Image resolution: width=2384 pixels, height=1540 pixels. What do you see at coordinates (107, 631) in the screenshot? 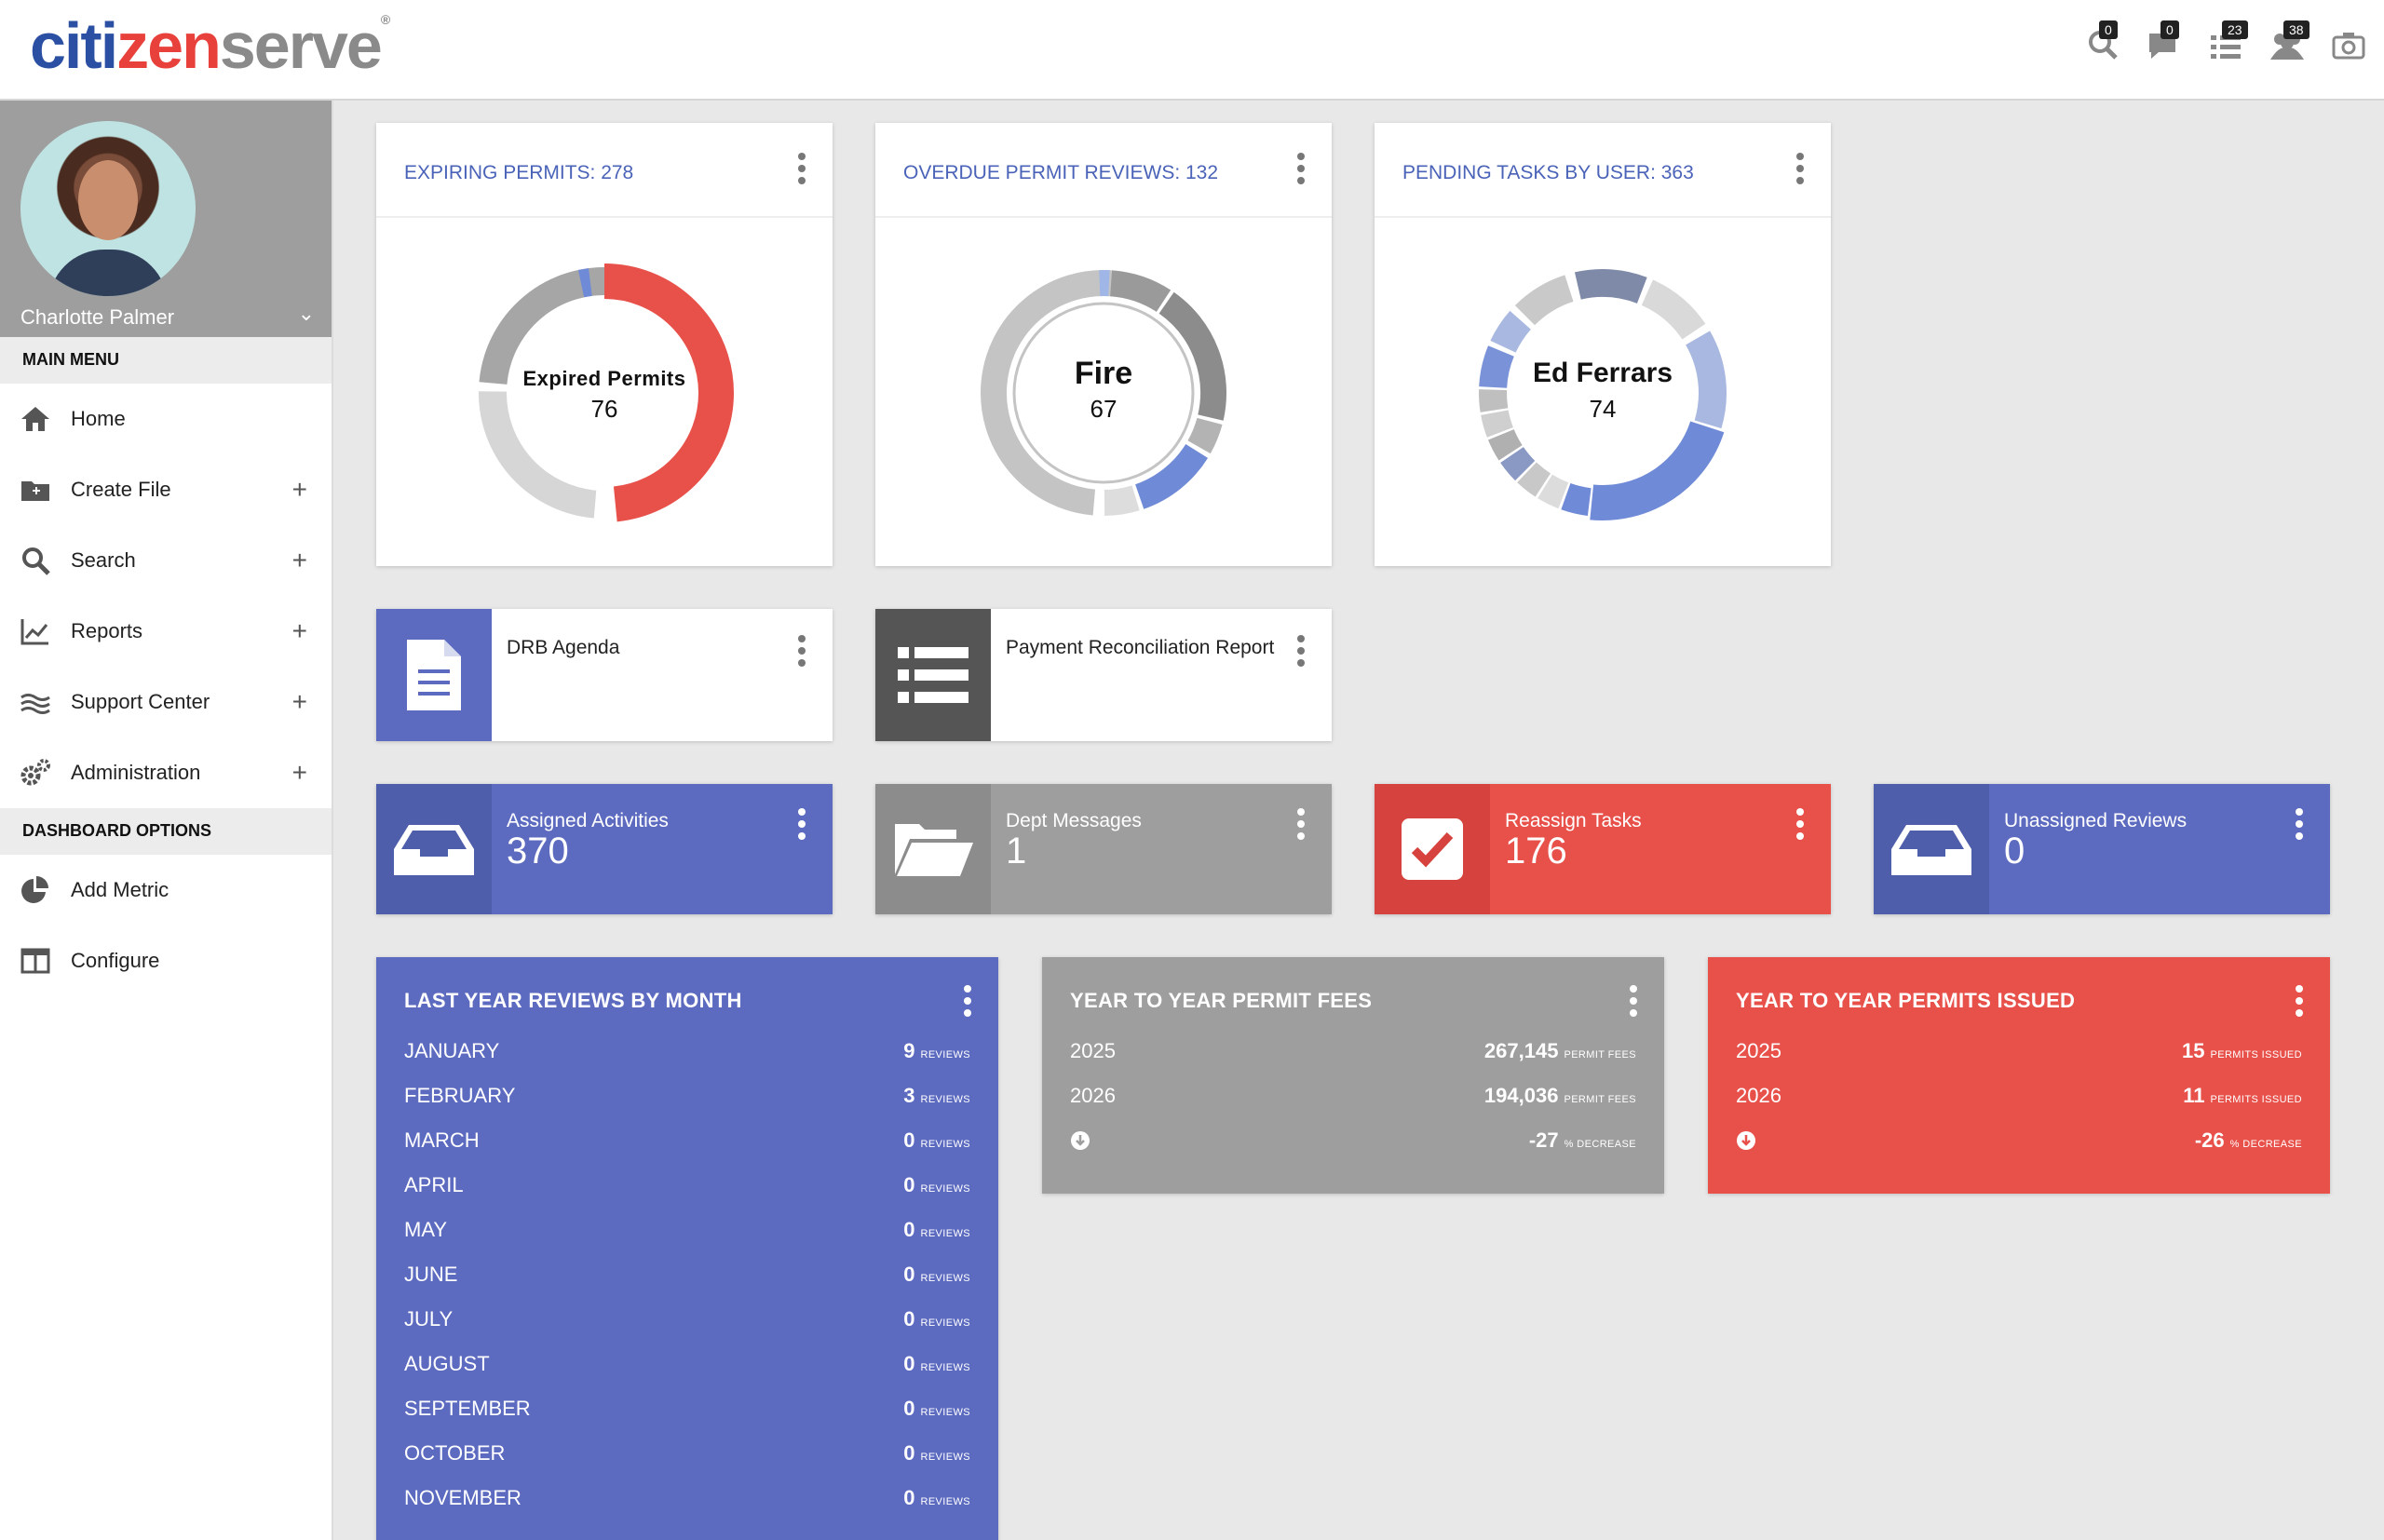
I see `sidebar-item-label: Reports` at bounding box center [107, 631].